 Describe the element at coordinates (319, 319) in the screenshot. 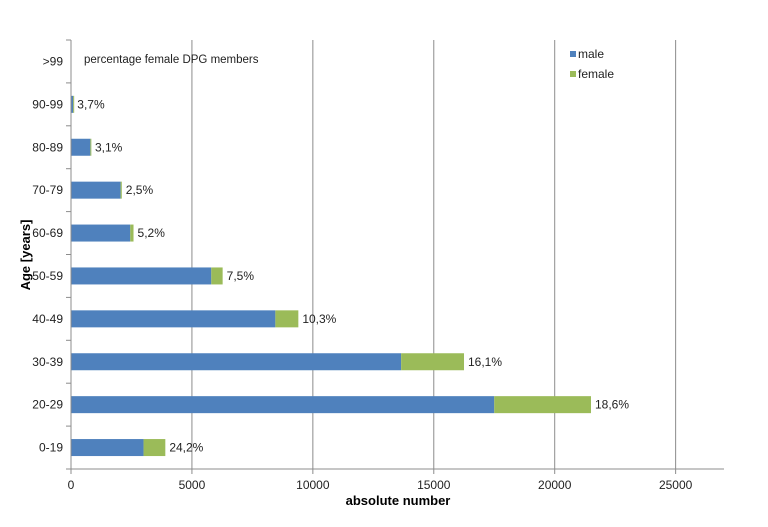

I see `data-label-40-49: 10,3%` at that location.